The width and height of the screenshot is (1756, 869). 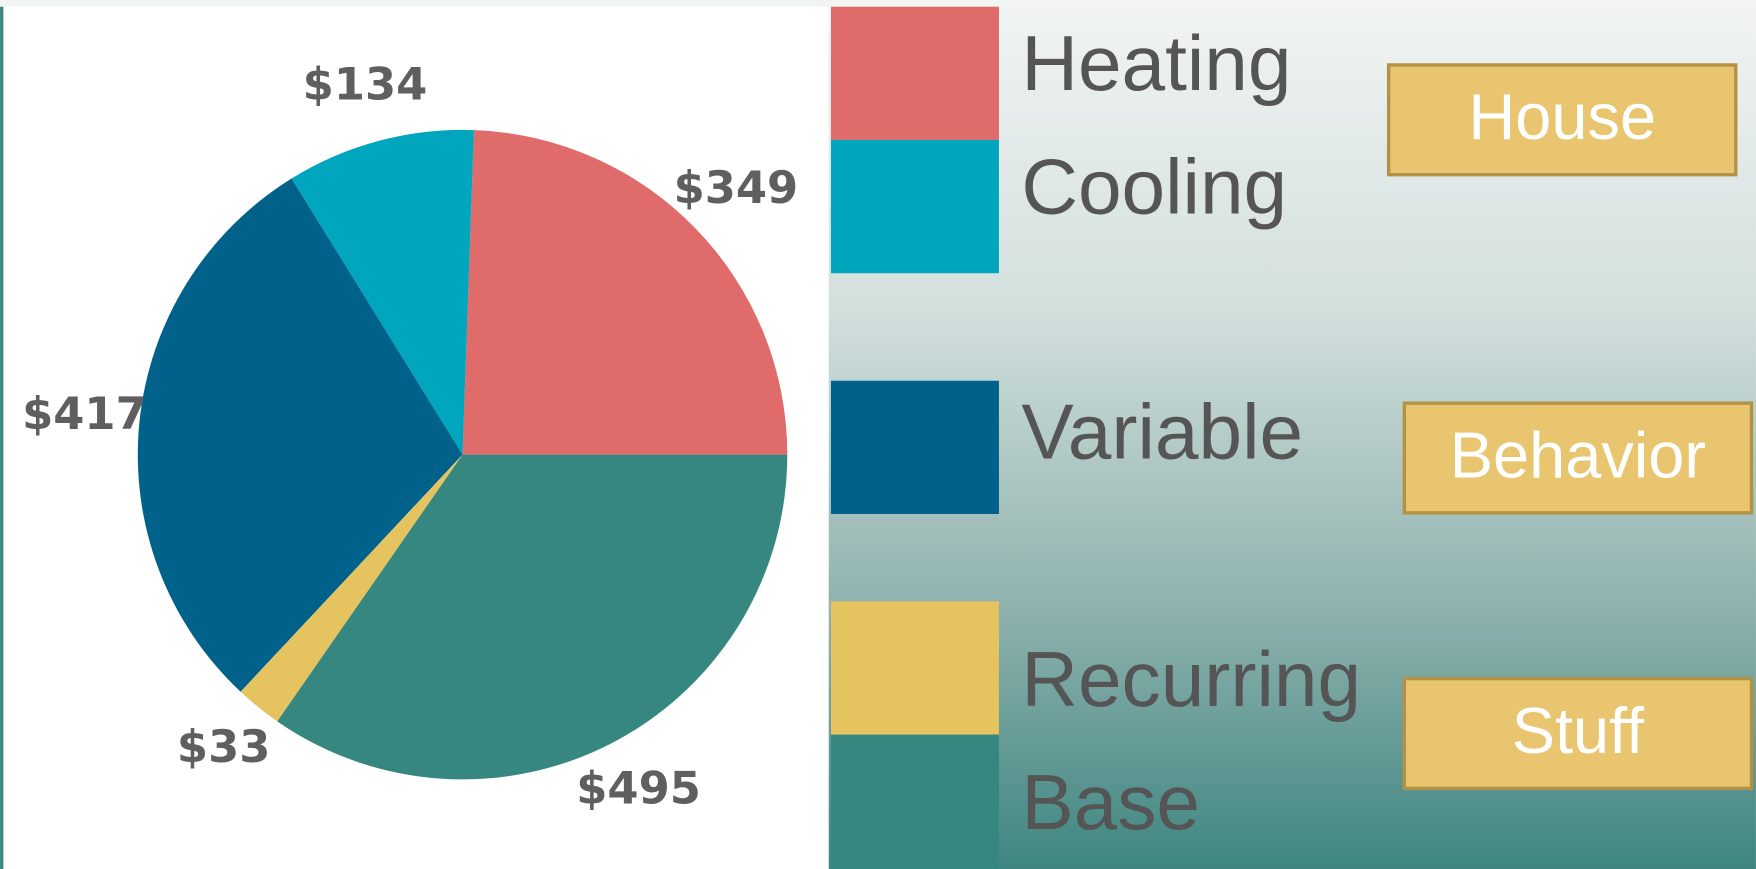 What do you see at coordinates (84, 413) in the screenshot?
I see `value-label: $417` at bounding box center [84, 413].